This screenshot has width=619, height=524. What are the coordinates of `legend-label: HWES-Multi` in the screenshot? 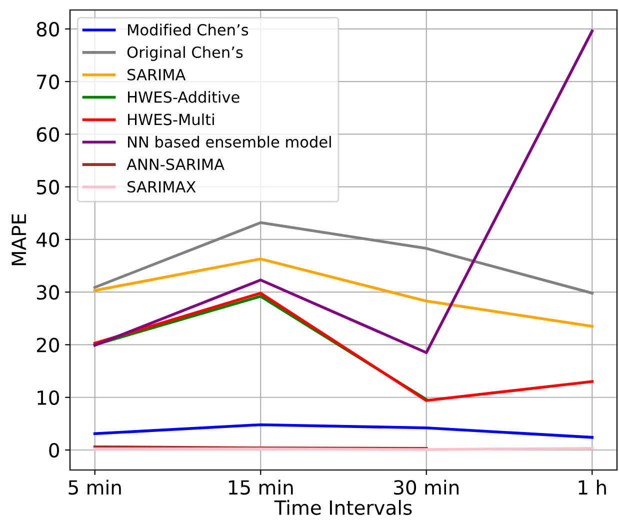 It's located at (171, 119).